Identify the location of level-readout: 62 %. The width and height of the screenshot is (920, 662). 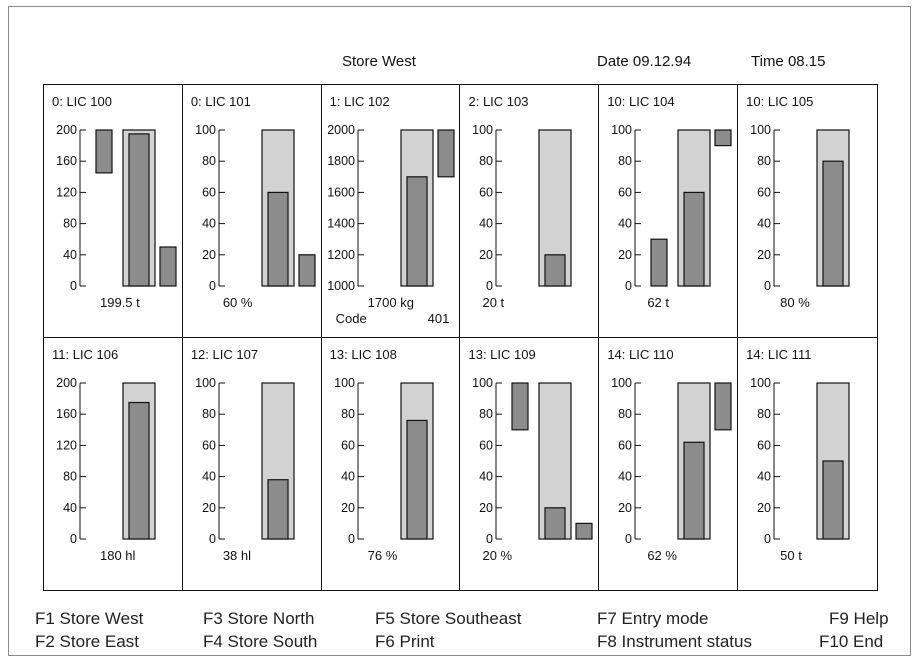
(662, 555).